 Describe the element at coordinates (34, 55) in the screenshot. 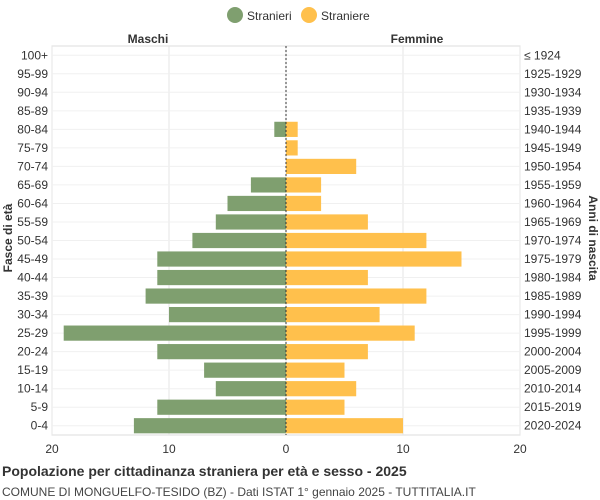

I see `age-label: 100+` at that location.